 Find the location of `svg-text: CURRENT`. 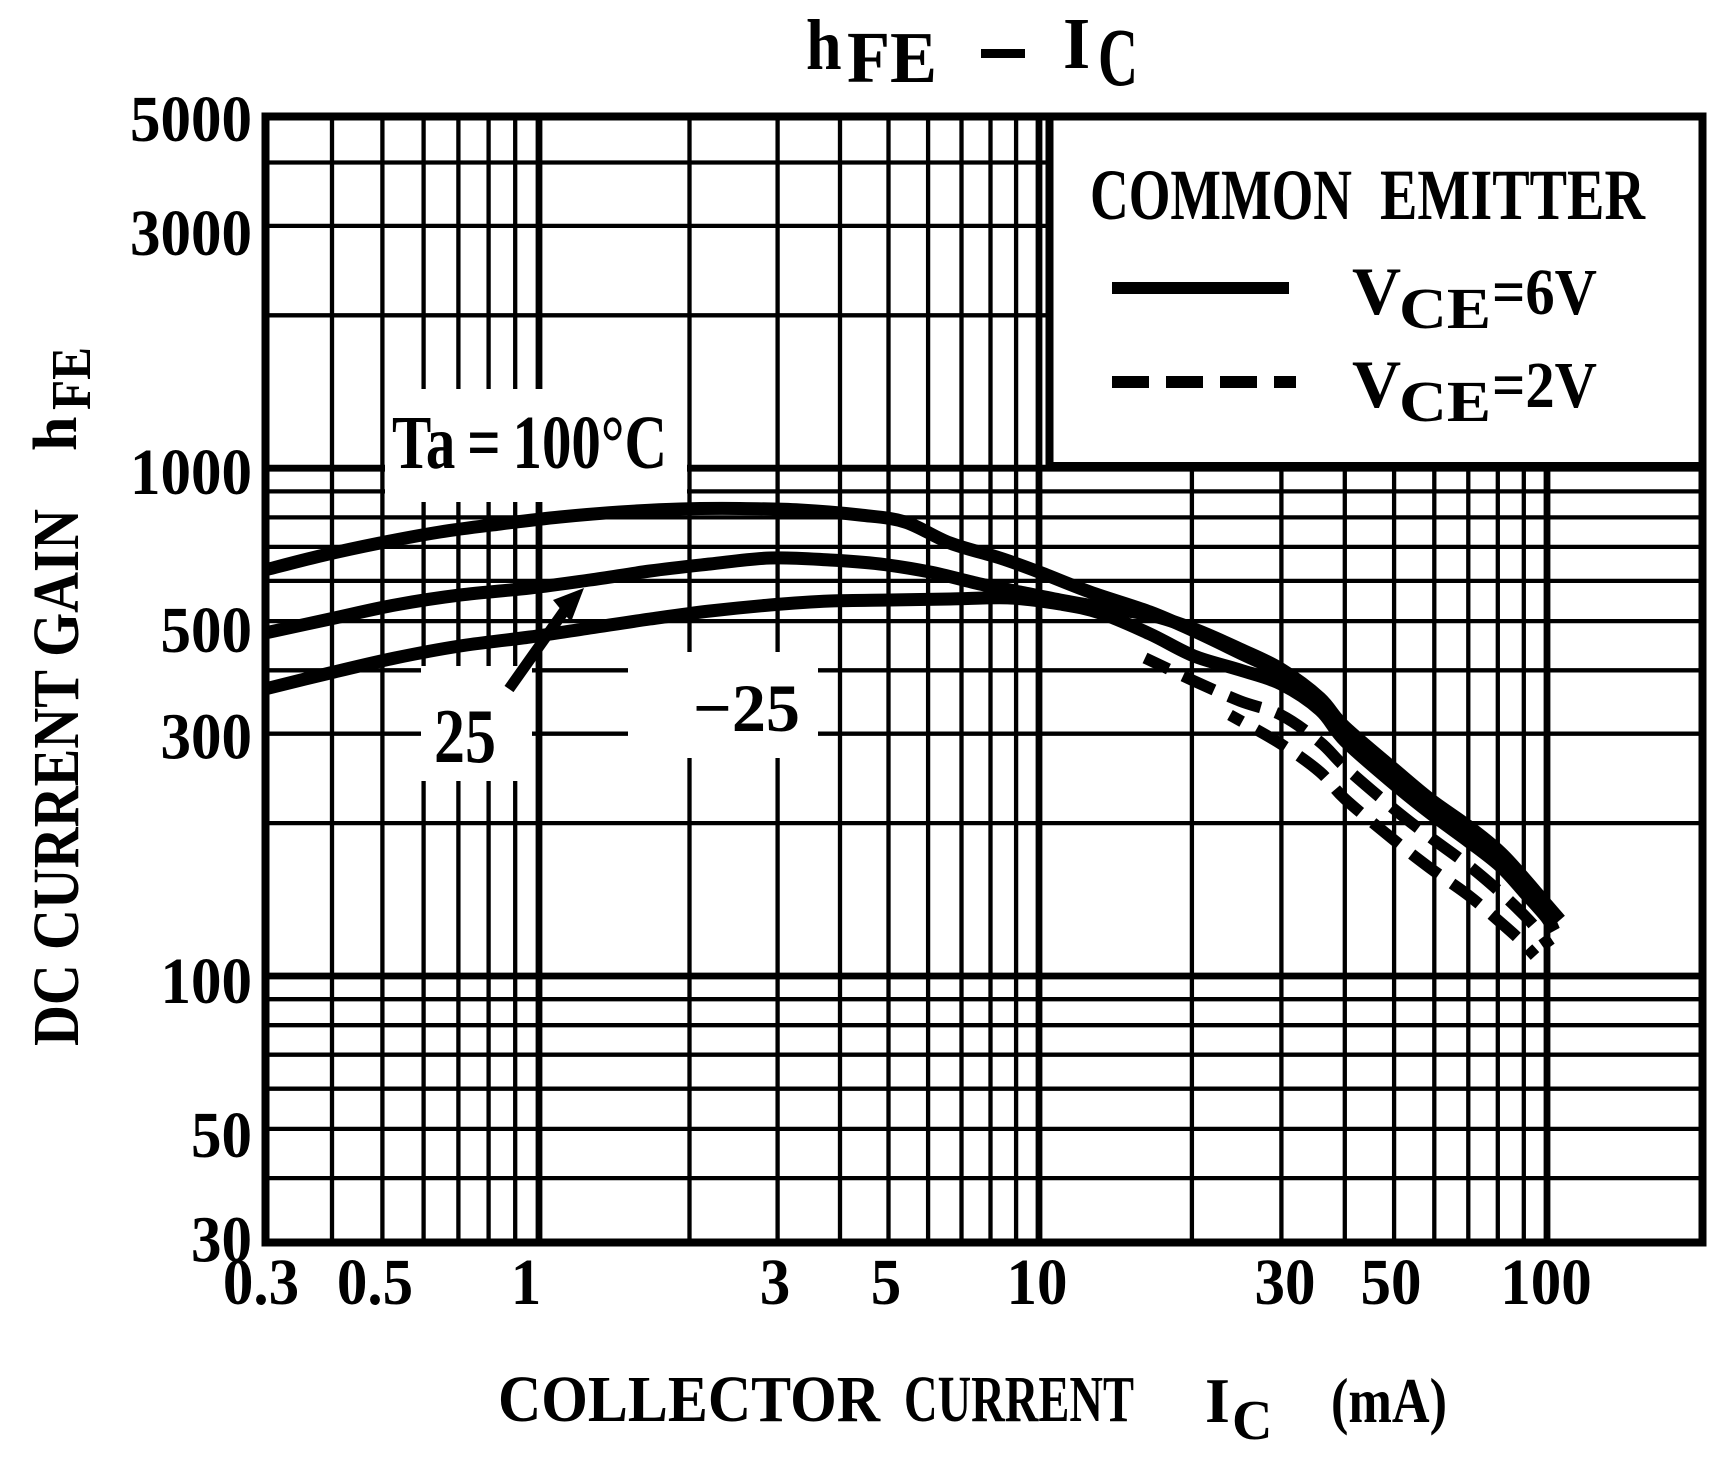

svg-text: CURRENT is located at coordinates (1019, 1399).